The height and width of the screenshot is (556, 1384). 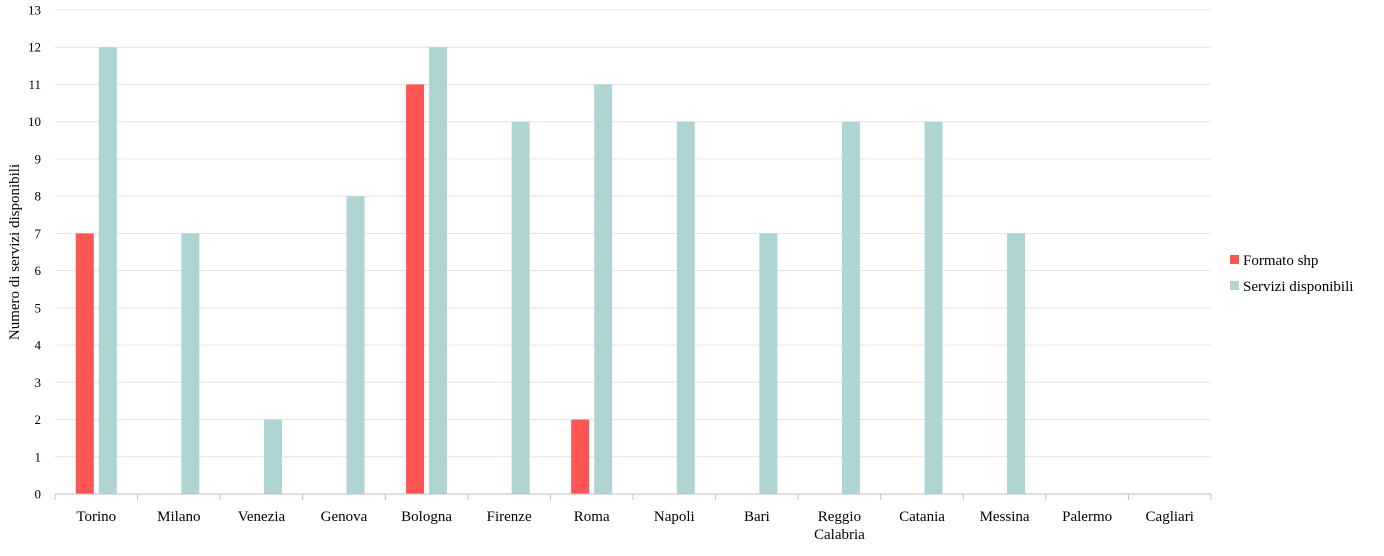 I want to click on y-tick-label: 0, so click(x=38, y=494).